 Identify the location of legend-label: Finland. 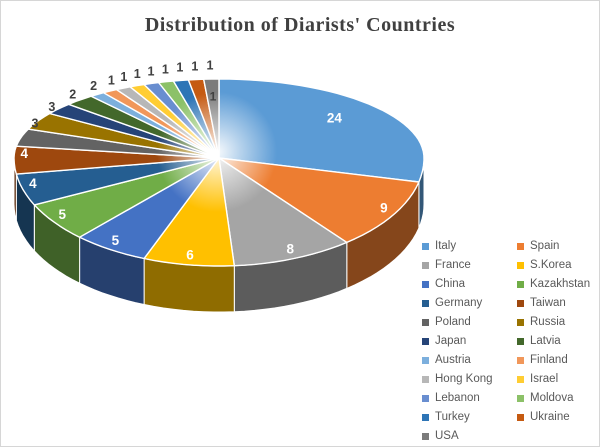
(549, 360).